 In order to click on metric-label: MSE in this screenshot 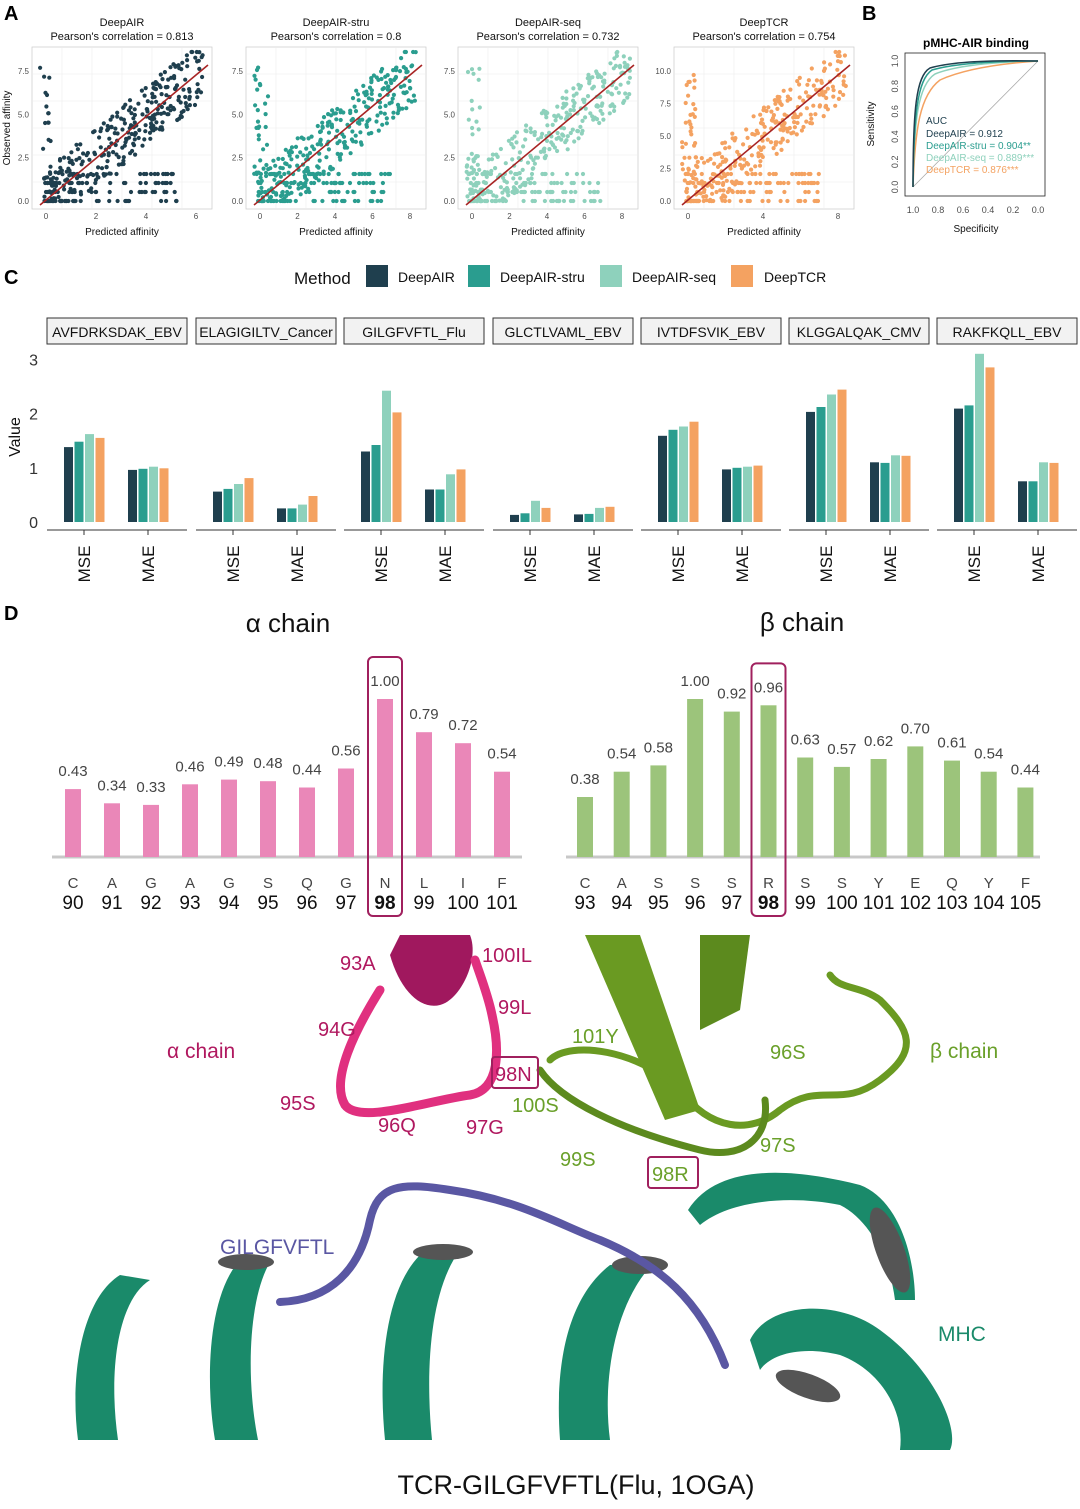, I will do `click(530, 564)`.